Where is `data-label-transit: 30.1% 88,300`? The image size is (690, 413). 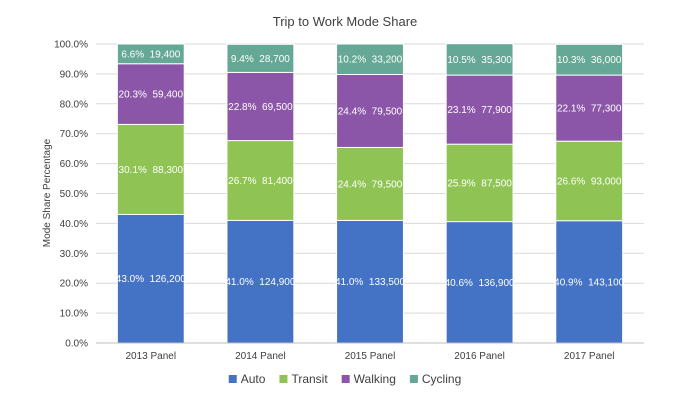 data-label-transit: 30.1% 88,300 is located at coordinates (151, 170).